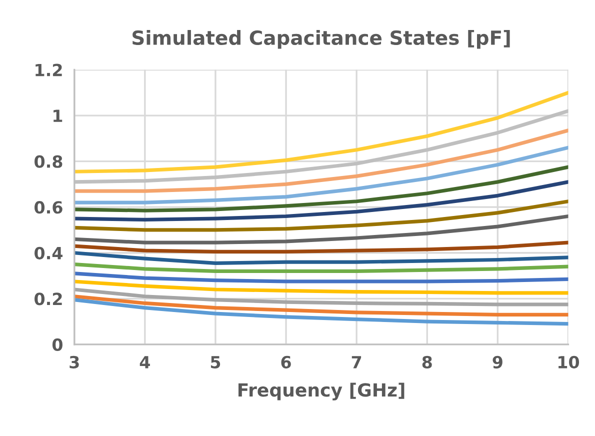  What do you see at coordinates (58, 116) in the screenshot?
I see `y-tick-label: 1` at bounding box center [58, 116].